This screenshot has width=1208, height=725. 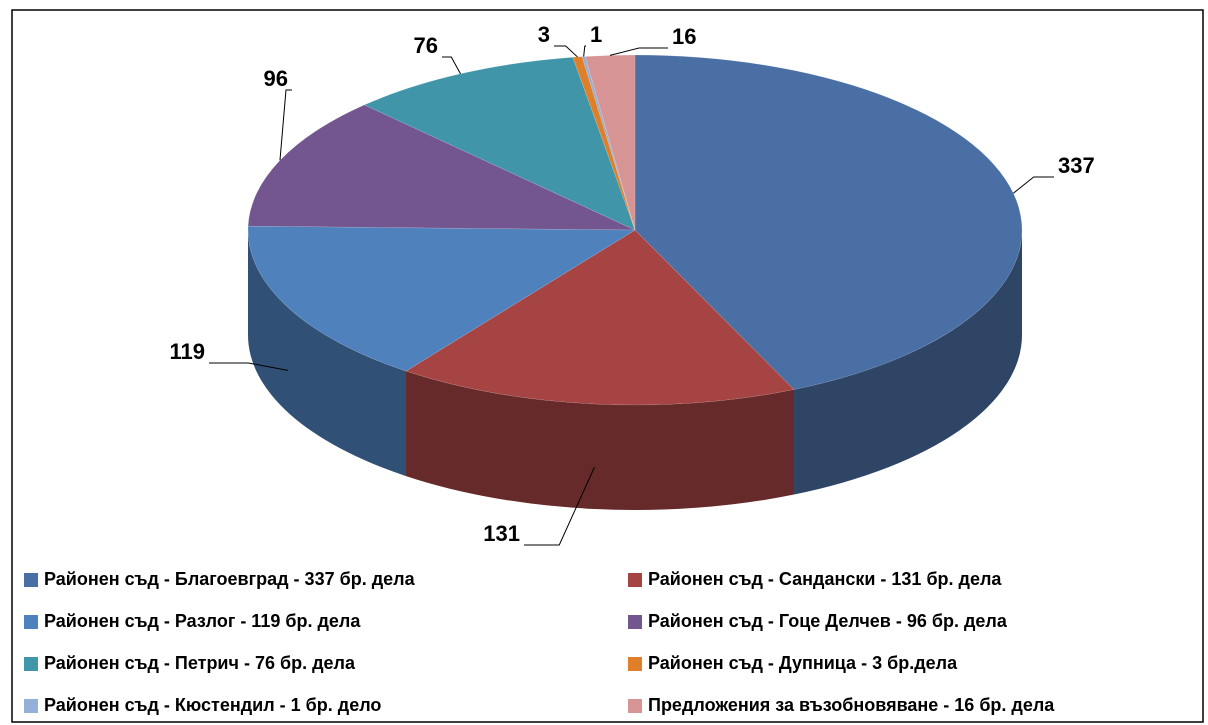 What do you see at coordinates (825, 579) in the screenshot?
I see `legend-label: Районен съд - Сандански - 131 бр. дела` at bounding box center [825, 579].